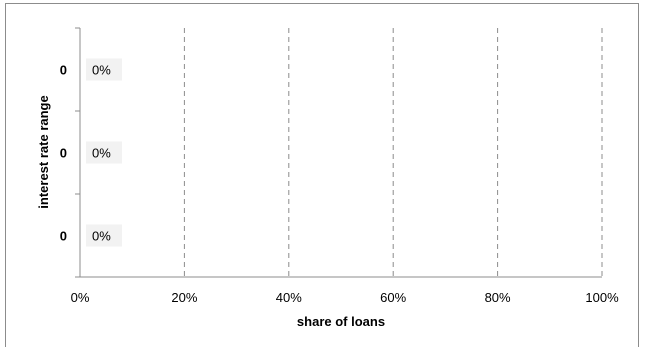 The width and height of the screenshot is (646, 347). What do you see at coordinates (184, 297) in the screenshot?
I see `x-tick-label: 20%` at bounding box center [184, 297].